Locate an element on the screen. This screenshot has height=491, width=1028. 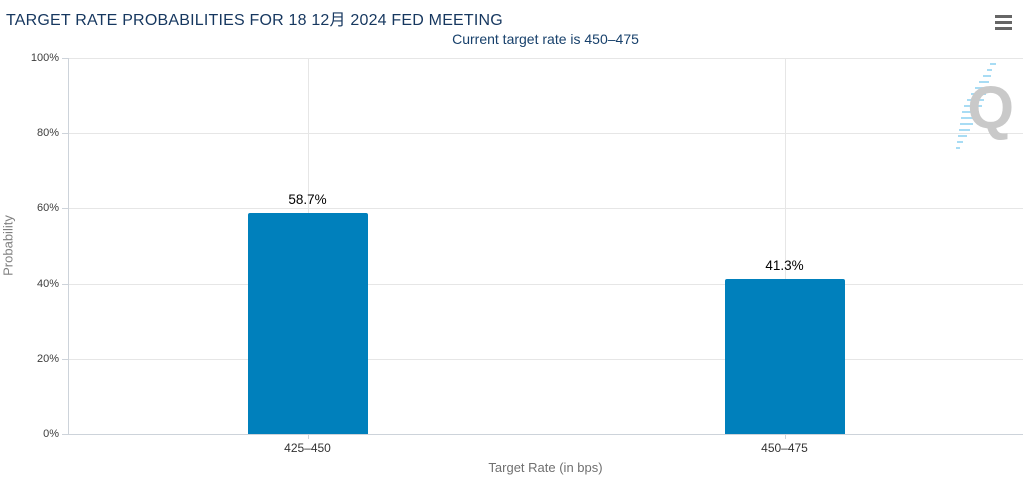
x-category-label: 450–475 is located at coordinates (784, 448).